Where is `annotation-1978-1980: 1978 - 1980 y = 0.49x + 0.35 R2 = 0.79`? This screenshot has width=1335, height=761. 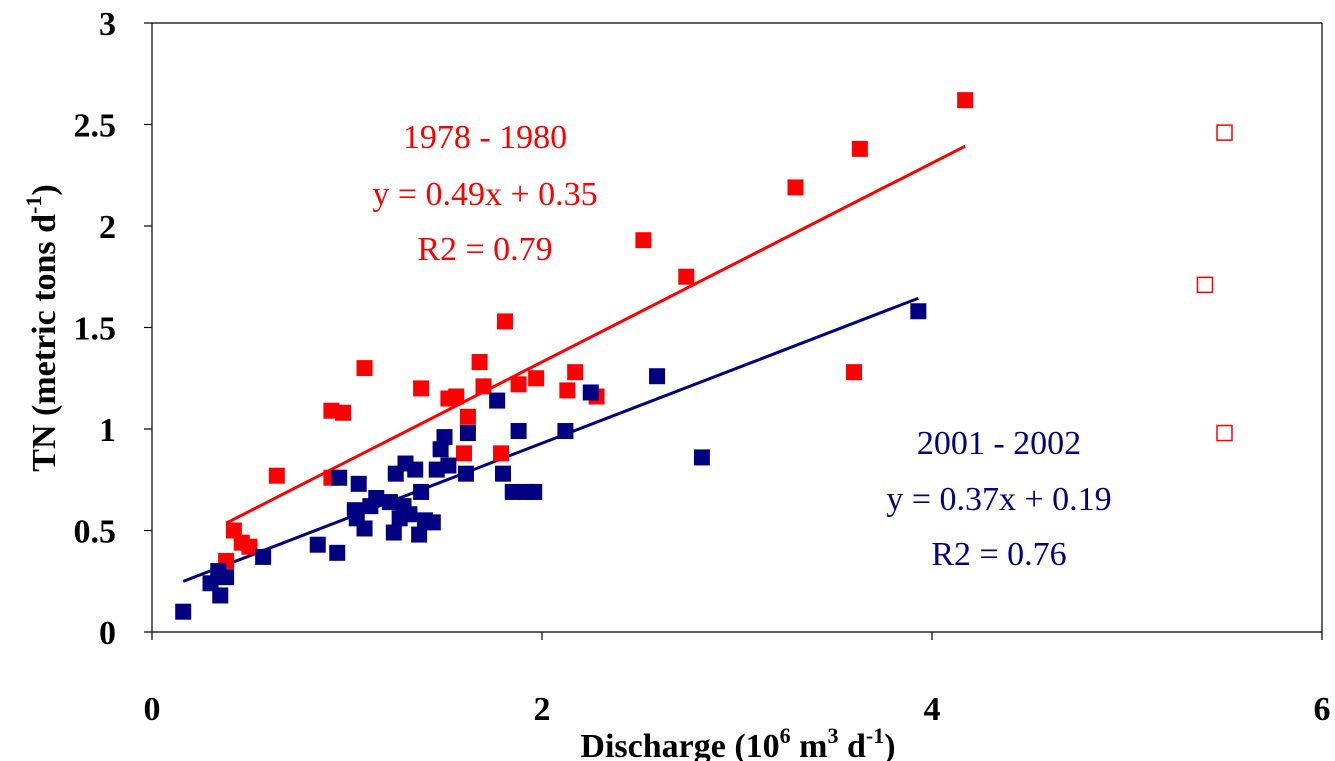
annotation-1978-1980: 1978 - 1980 y = 0.49x + 0.35 R2 = 0.79 is located at coordinates (484, 193).